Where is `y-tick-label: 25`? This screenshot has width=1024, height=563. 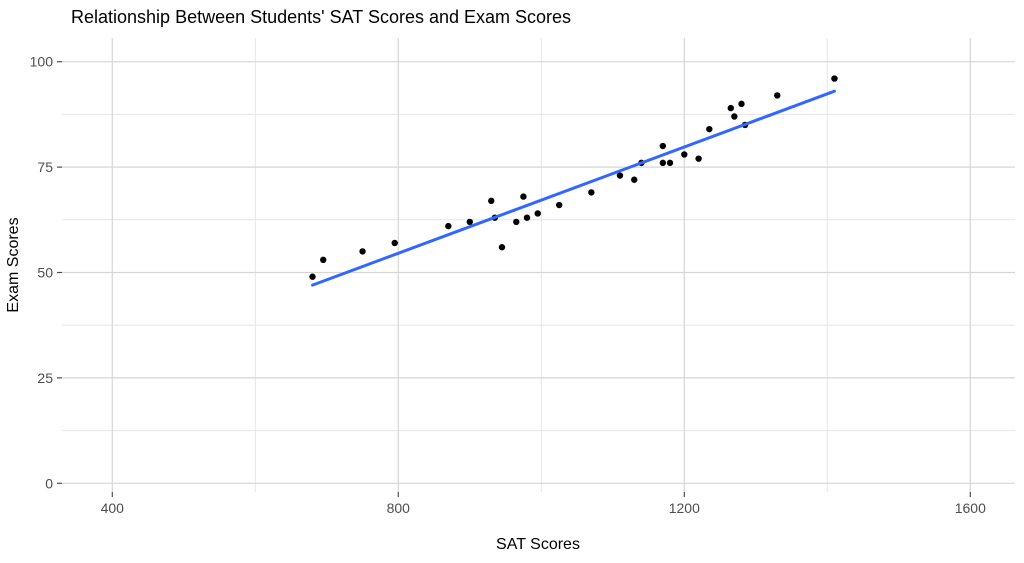 y-tick-label: 25 is located at coordinates (45, 378).